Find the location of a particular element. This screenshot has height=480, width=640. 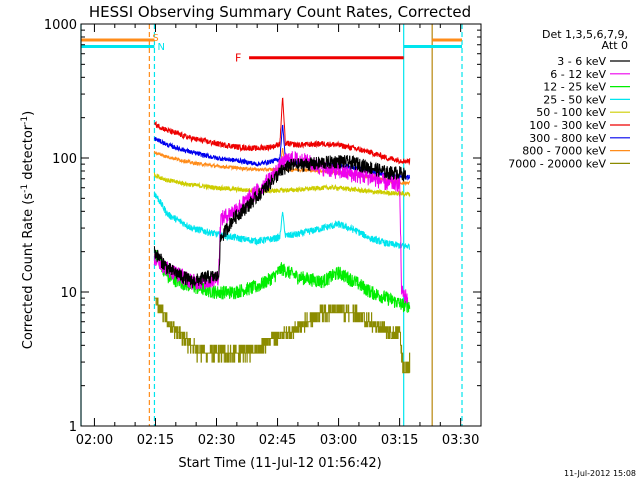

x-tick-label: 02:45 is located at coordinates (277, 440).